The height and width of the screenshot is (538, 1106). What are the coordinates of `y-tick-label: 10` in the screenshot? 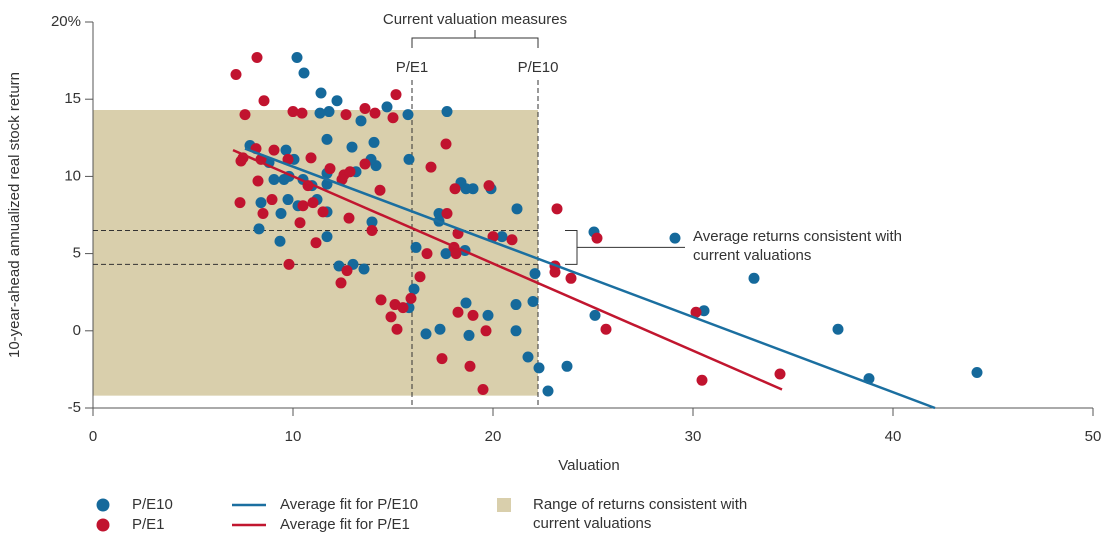 It's located at (72, 175).